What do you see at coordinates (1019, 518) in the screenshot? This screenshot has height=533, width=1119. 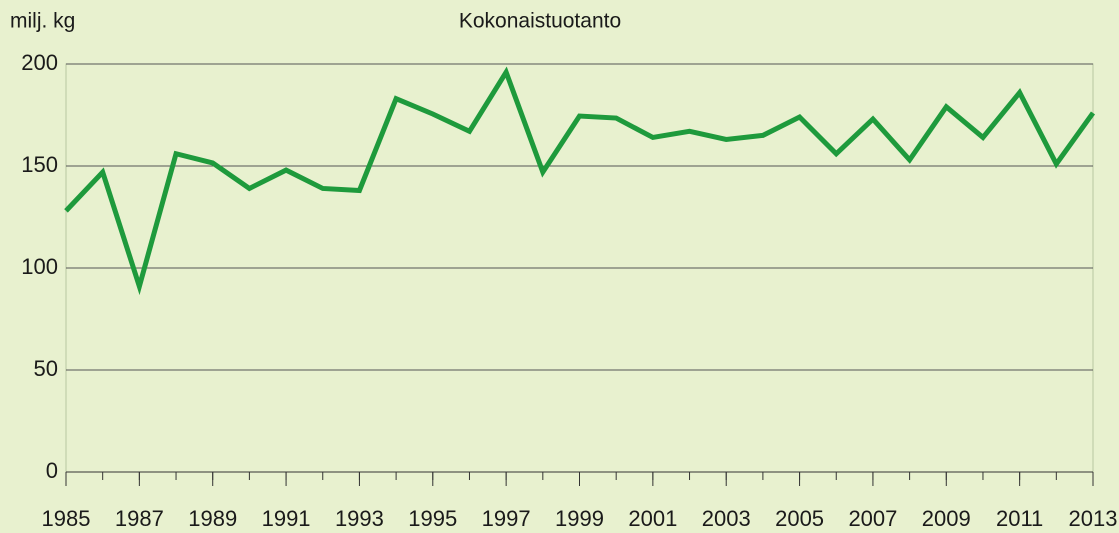 I see `x-tick-label: 2011` at bounding box center [1019, 518].